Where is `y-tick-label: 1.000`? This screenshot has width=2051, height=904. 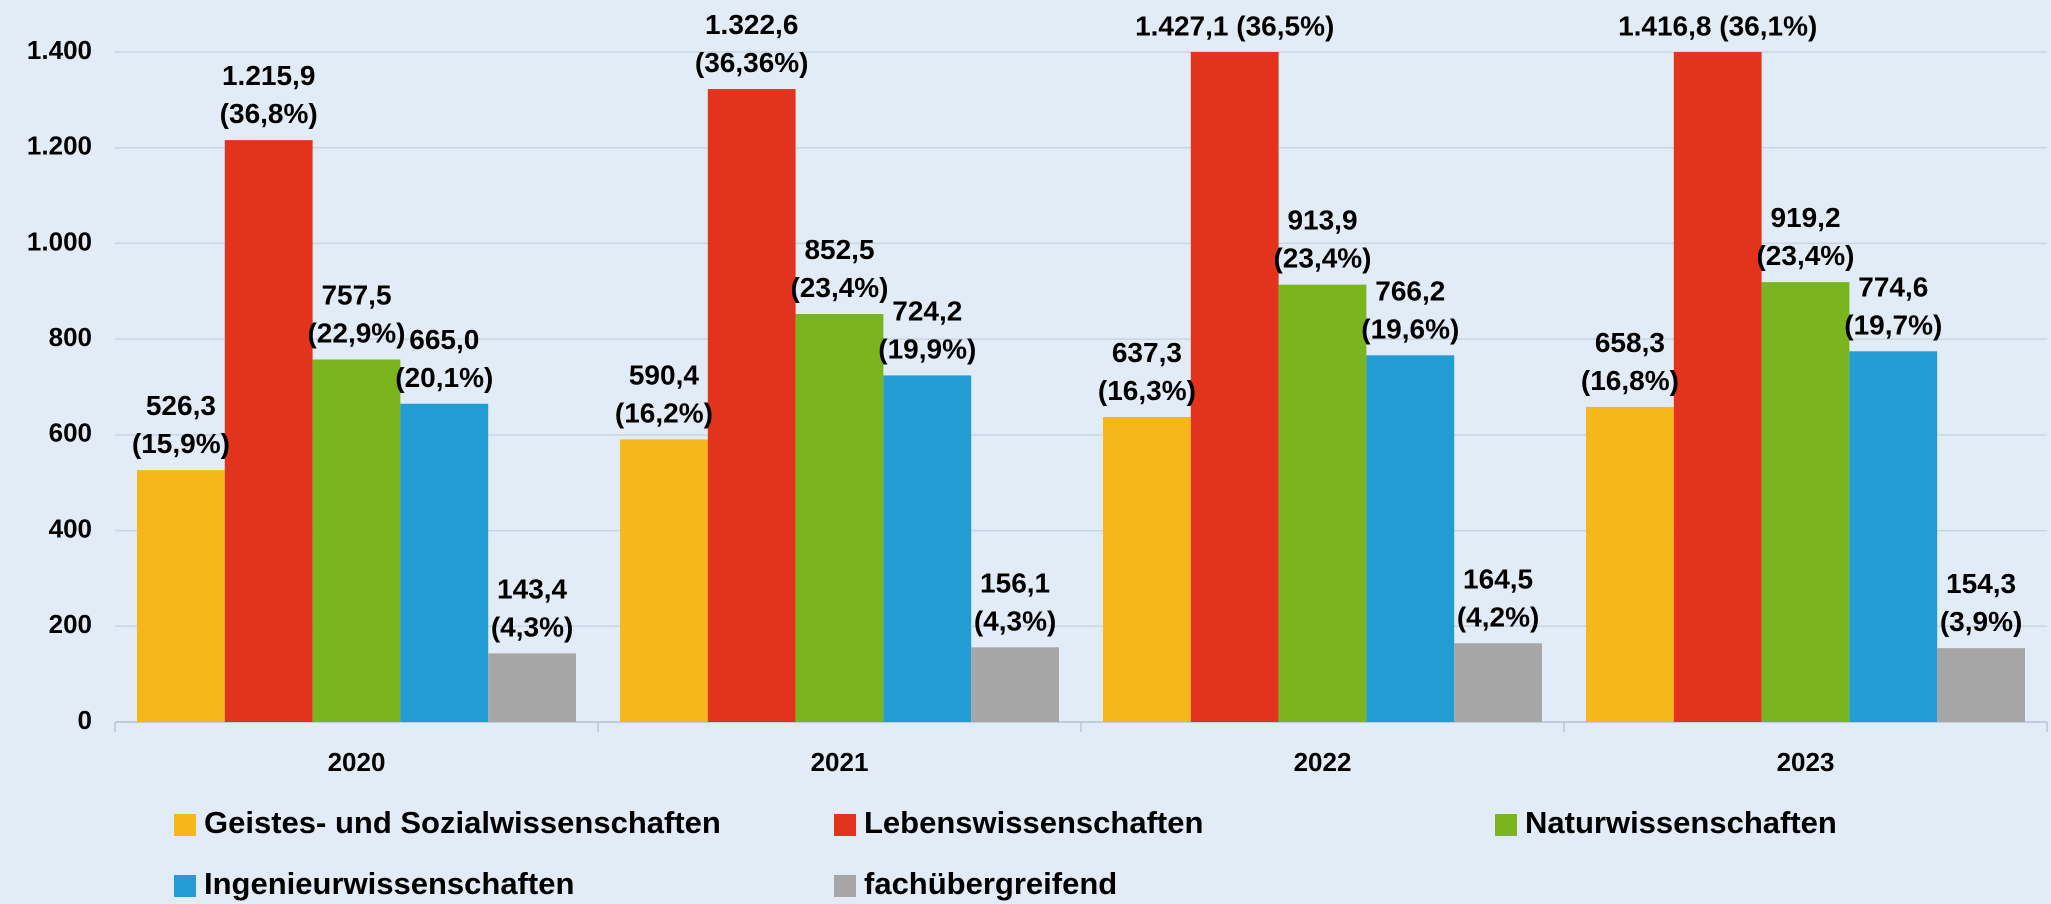
y-tick-label: 1.000 is located at coordinates (59, 241).